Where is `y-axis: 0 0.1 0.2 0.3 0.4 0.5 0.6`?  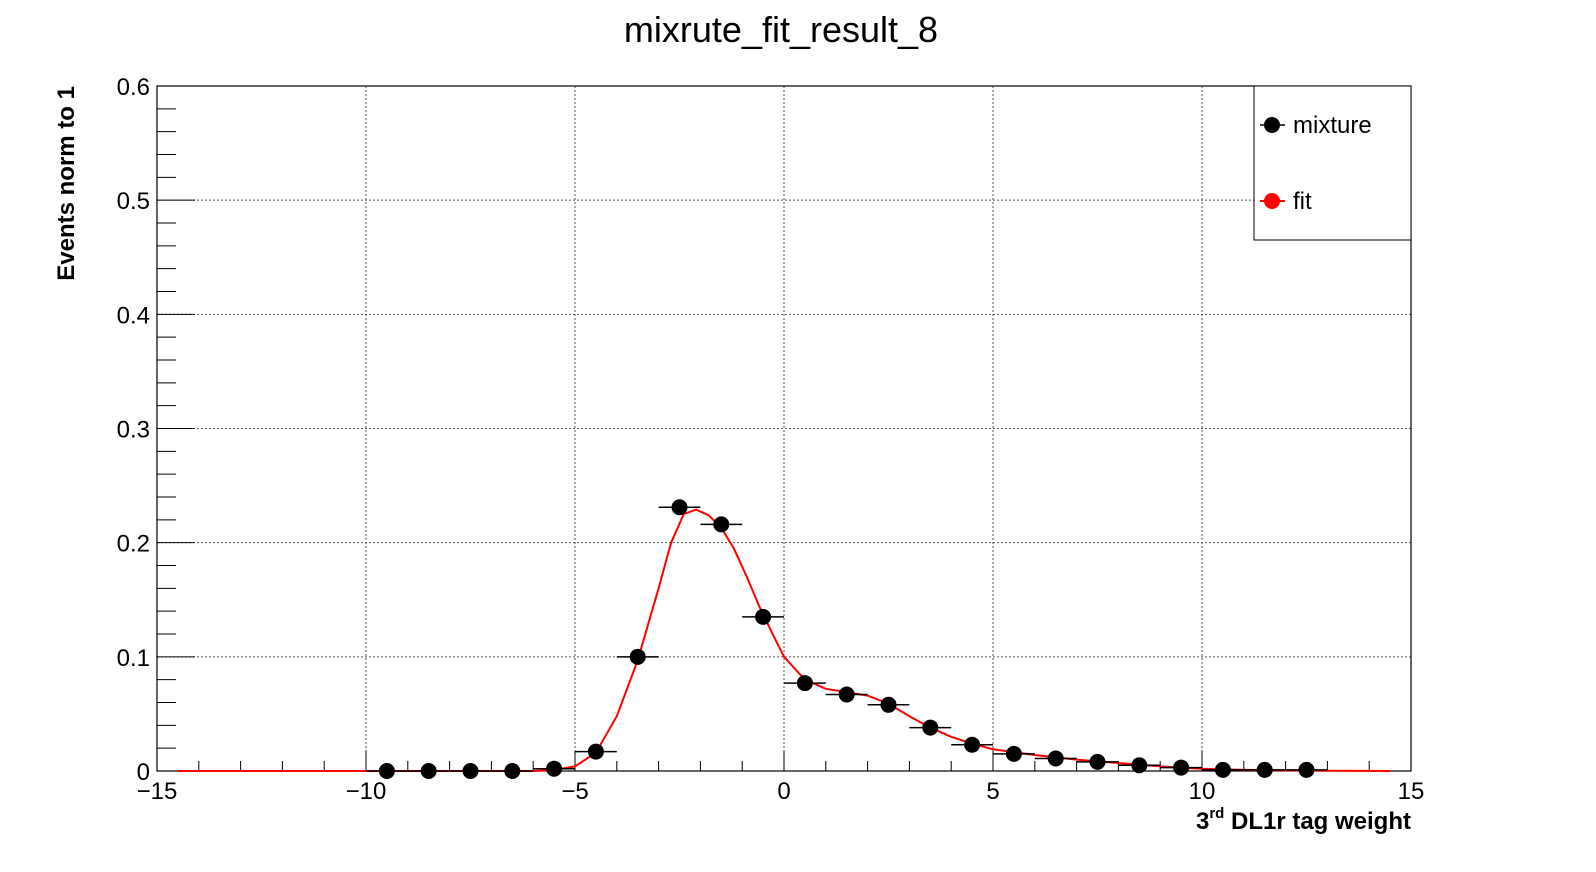
y-axis: 0 0.1 0.2 0.3 0.4 0.5 0.6 is located at coordinates (156, 430).